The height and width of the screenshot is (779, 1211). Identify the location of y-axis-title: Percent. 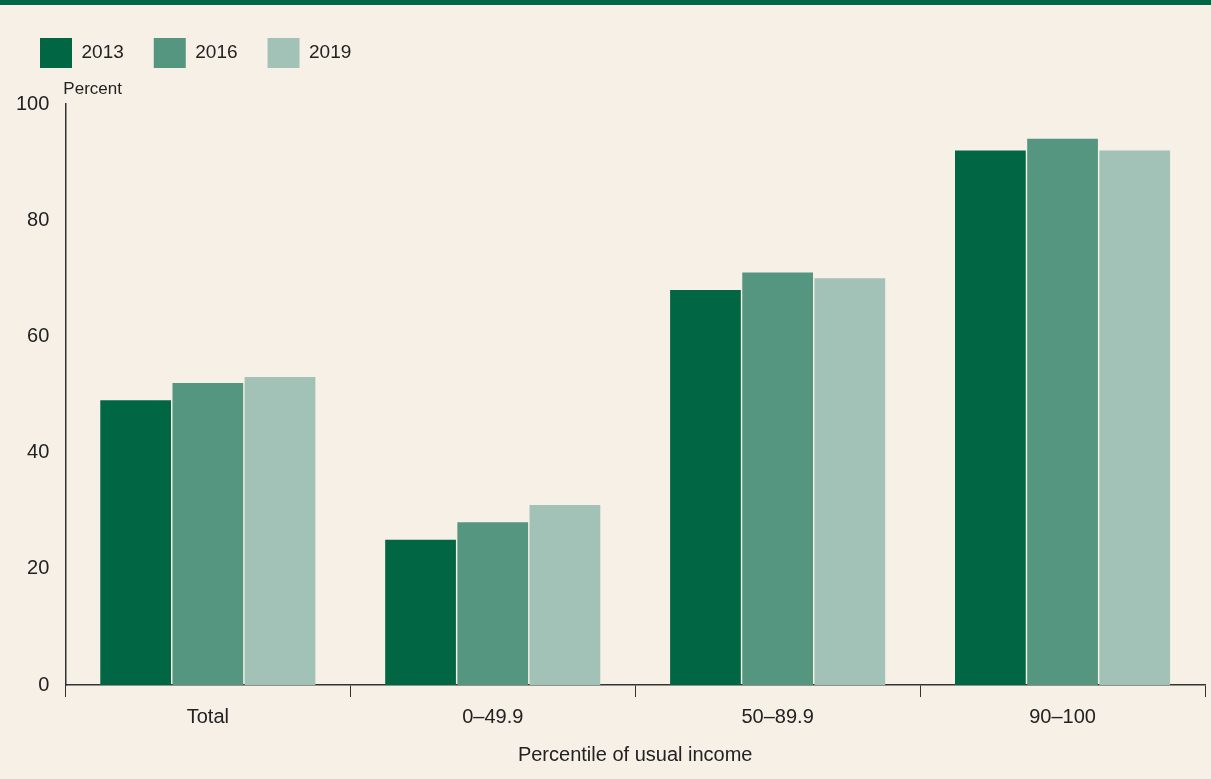
(93, 89).